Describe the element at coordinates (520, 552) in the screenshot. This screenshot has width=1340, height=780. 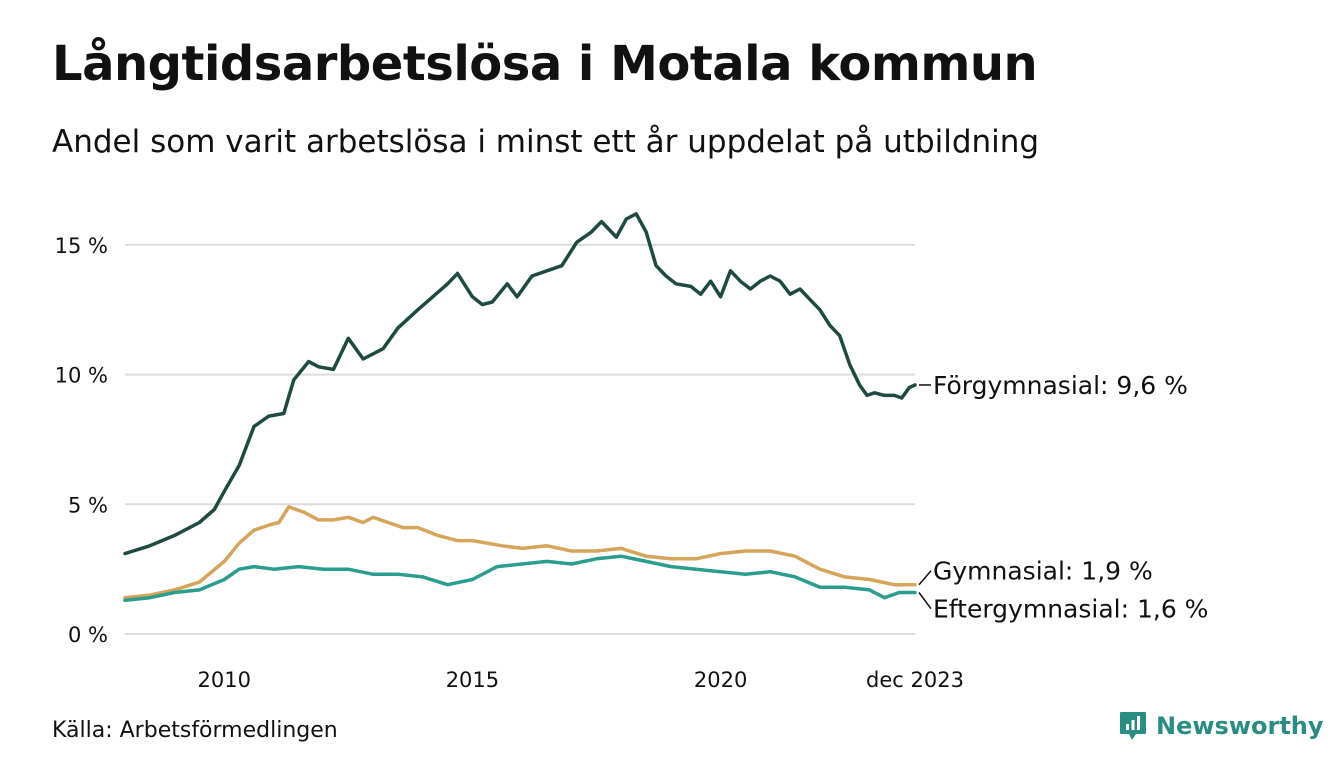
I see `series-line-gymnasial` at that location.